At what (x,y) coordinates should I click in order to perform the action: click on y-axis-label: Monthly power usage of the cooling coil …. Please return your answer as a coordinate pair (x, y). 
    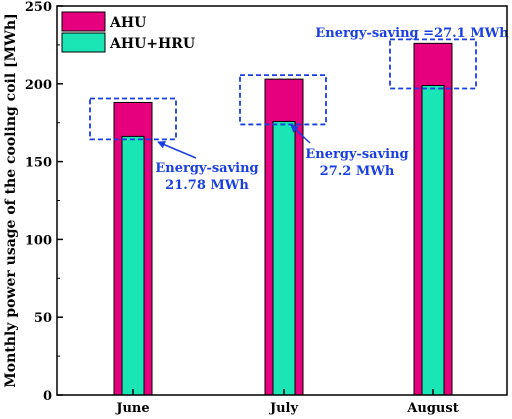
    Looking at the image, I should click on (11, 200).